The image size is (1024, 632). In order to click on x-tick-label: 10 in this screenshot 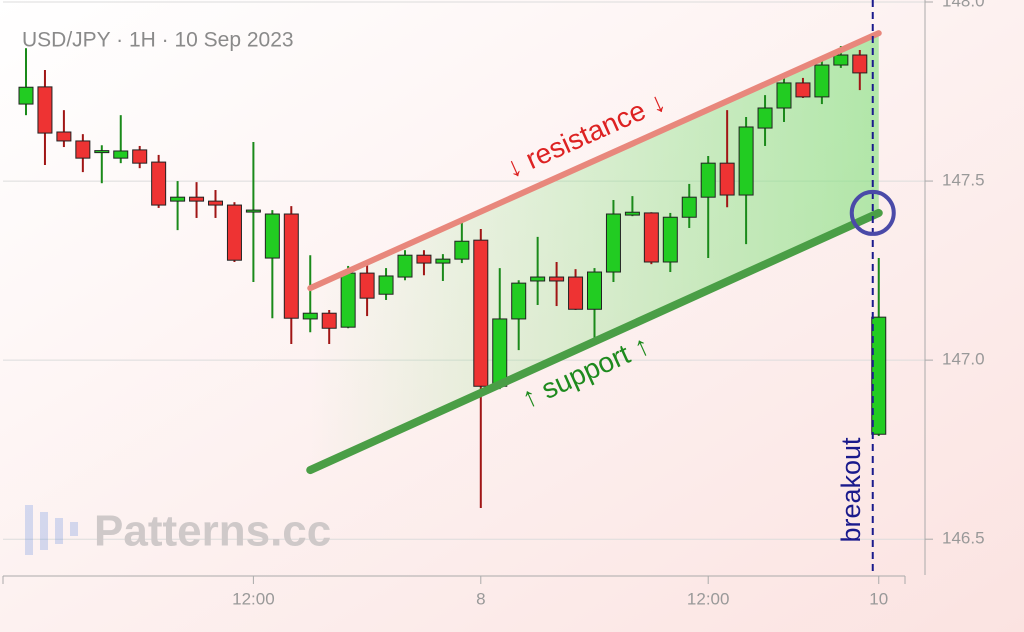, I will do `click(878, 598)`.